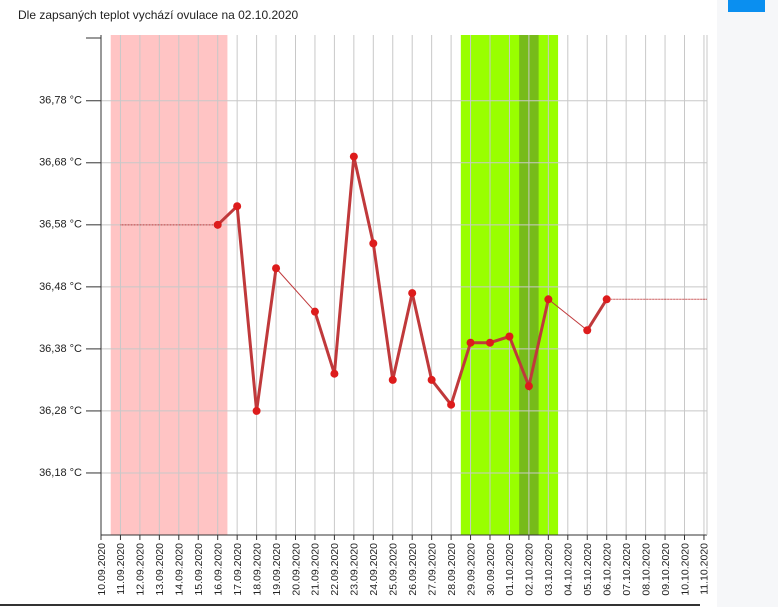  Describe the element at coordinates (685, 569) in the screenshot. I see `x-tick-label: 10.10.2020` at that location.